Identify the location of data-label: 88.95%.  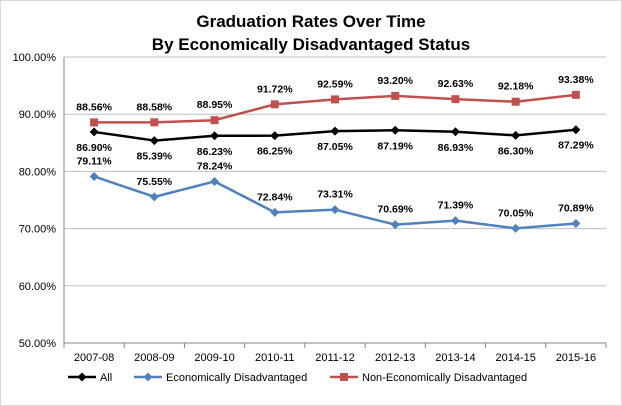
(215, 105).